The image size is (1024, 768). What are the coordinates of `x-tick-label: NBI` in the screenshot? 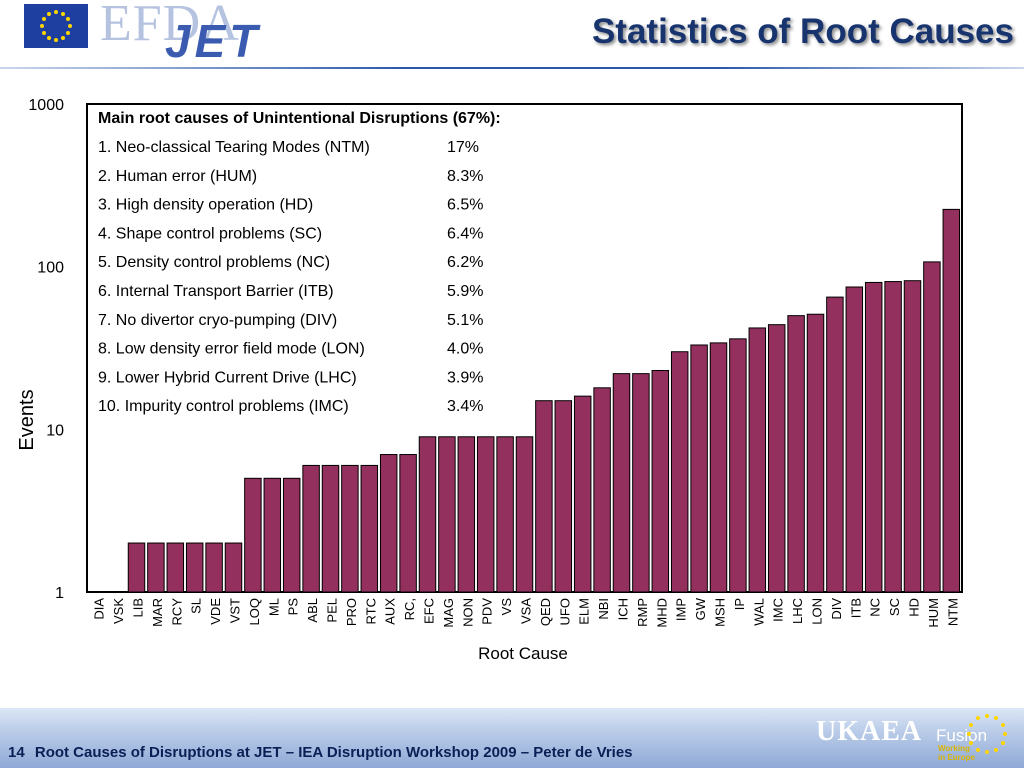 It's located at (603, 609).